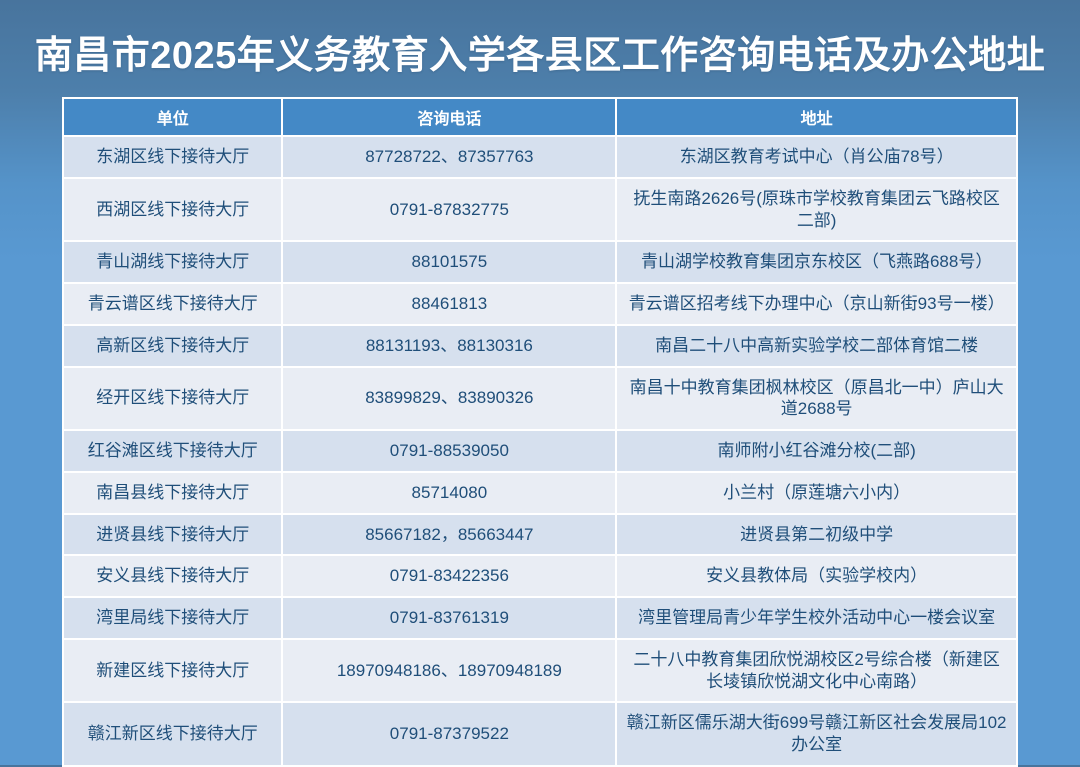 This screenshot has width=1080, height=767. I want to click on unit-cell: 赣江新区线下接待大厅, so click(172, 734).